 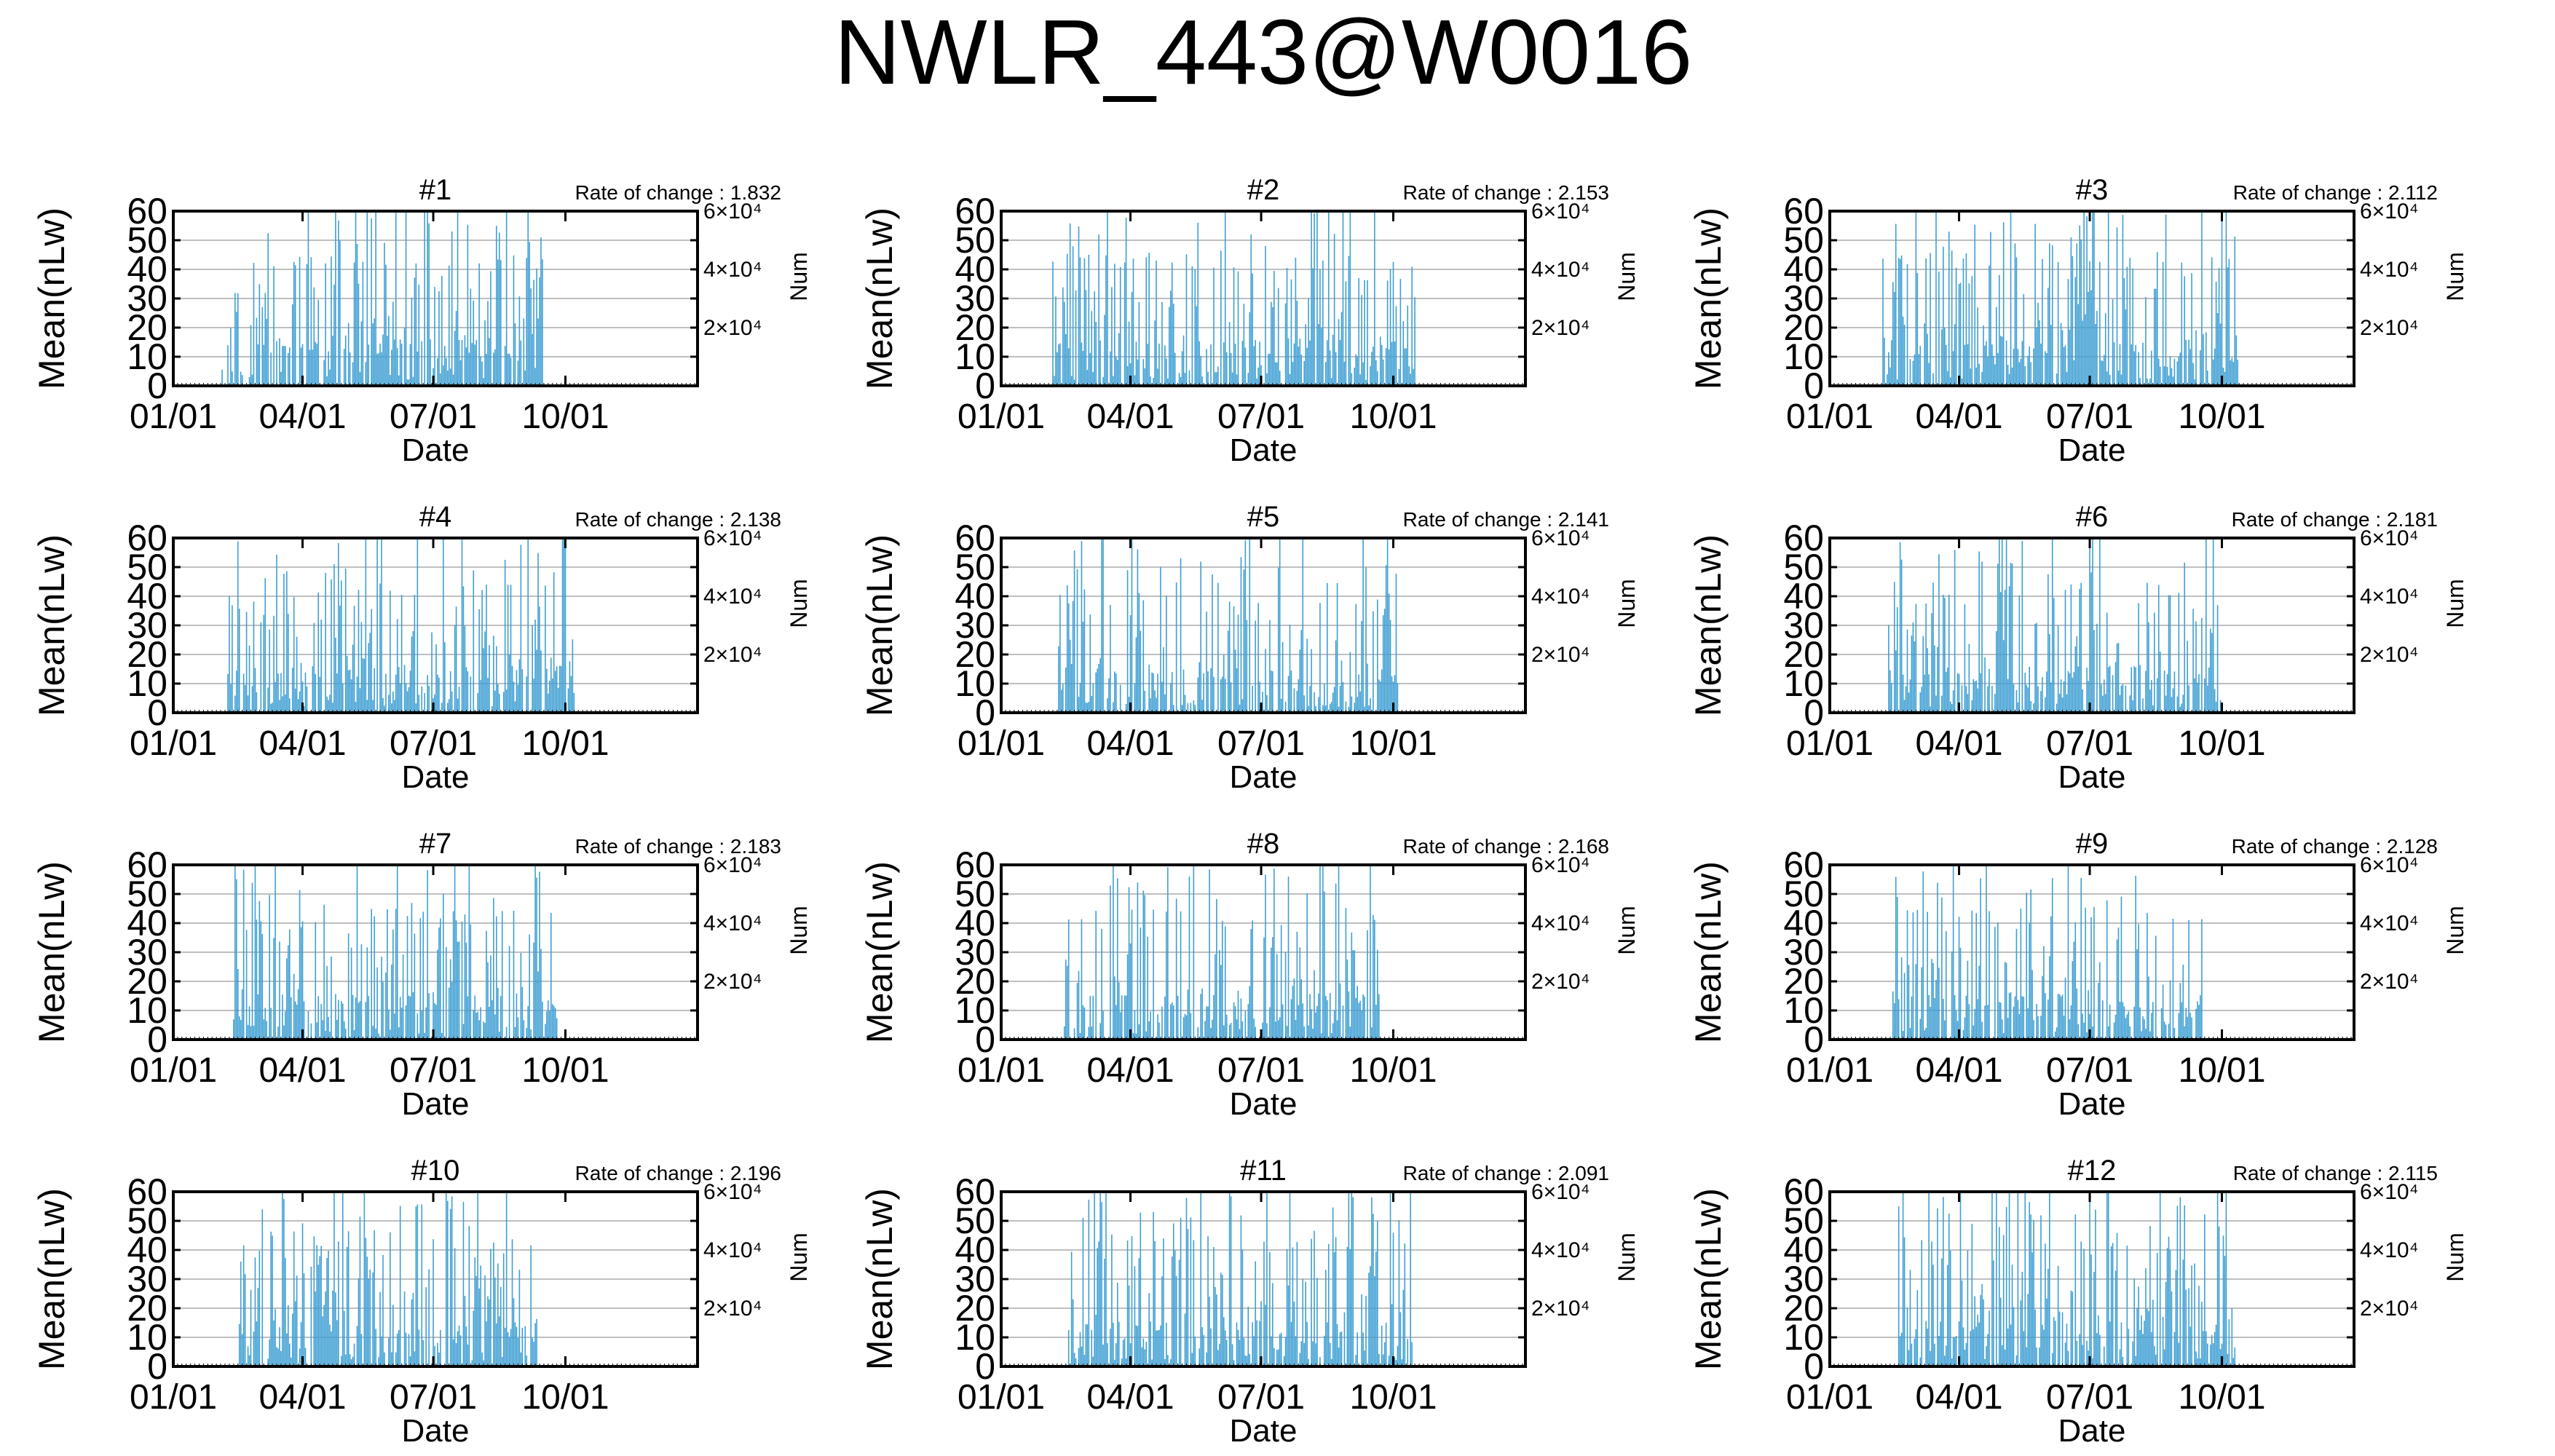 I want to click on subplot-title: #8, so click(x=1263, y=844).